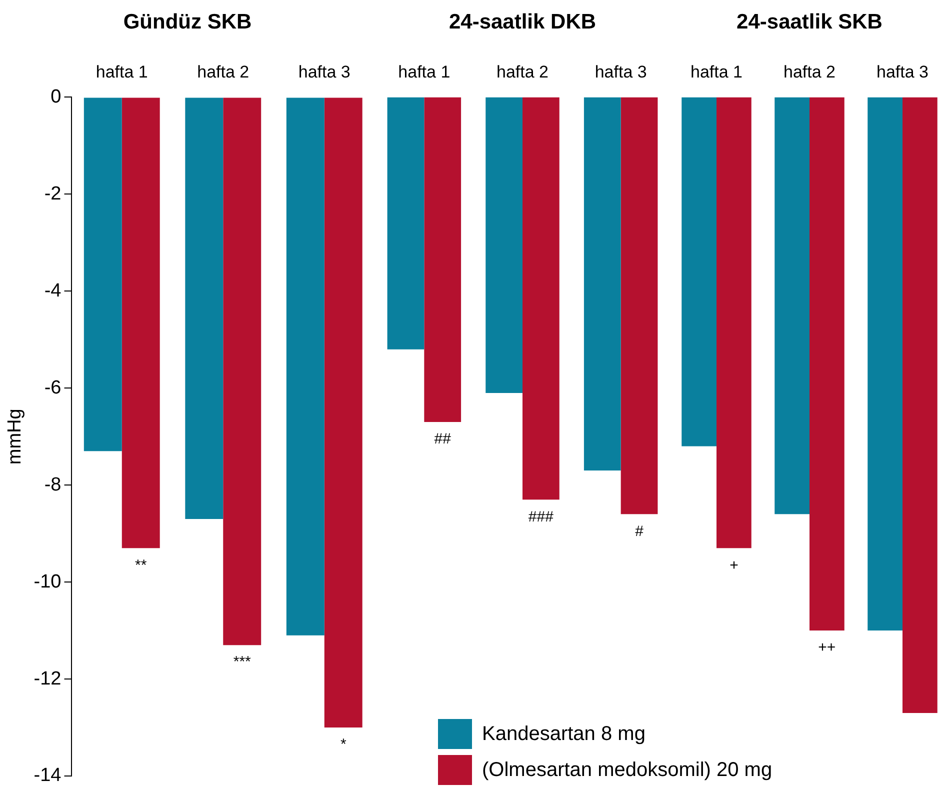 Image resolution: width=949 pixels, height=791 pixels. What do you see at coordinates (242, 662) in the screenshot?
I see `annotation: ***` at bounding box center [242, 662].